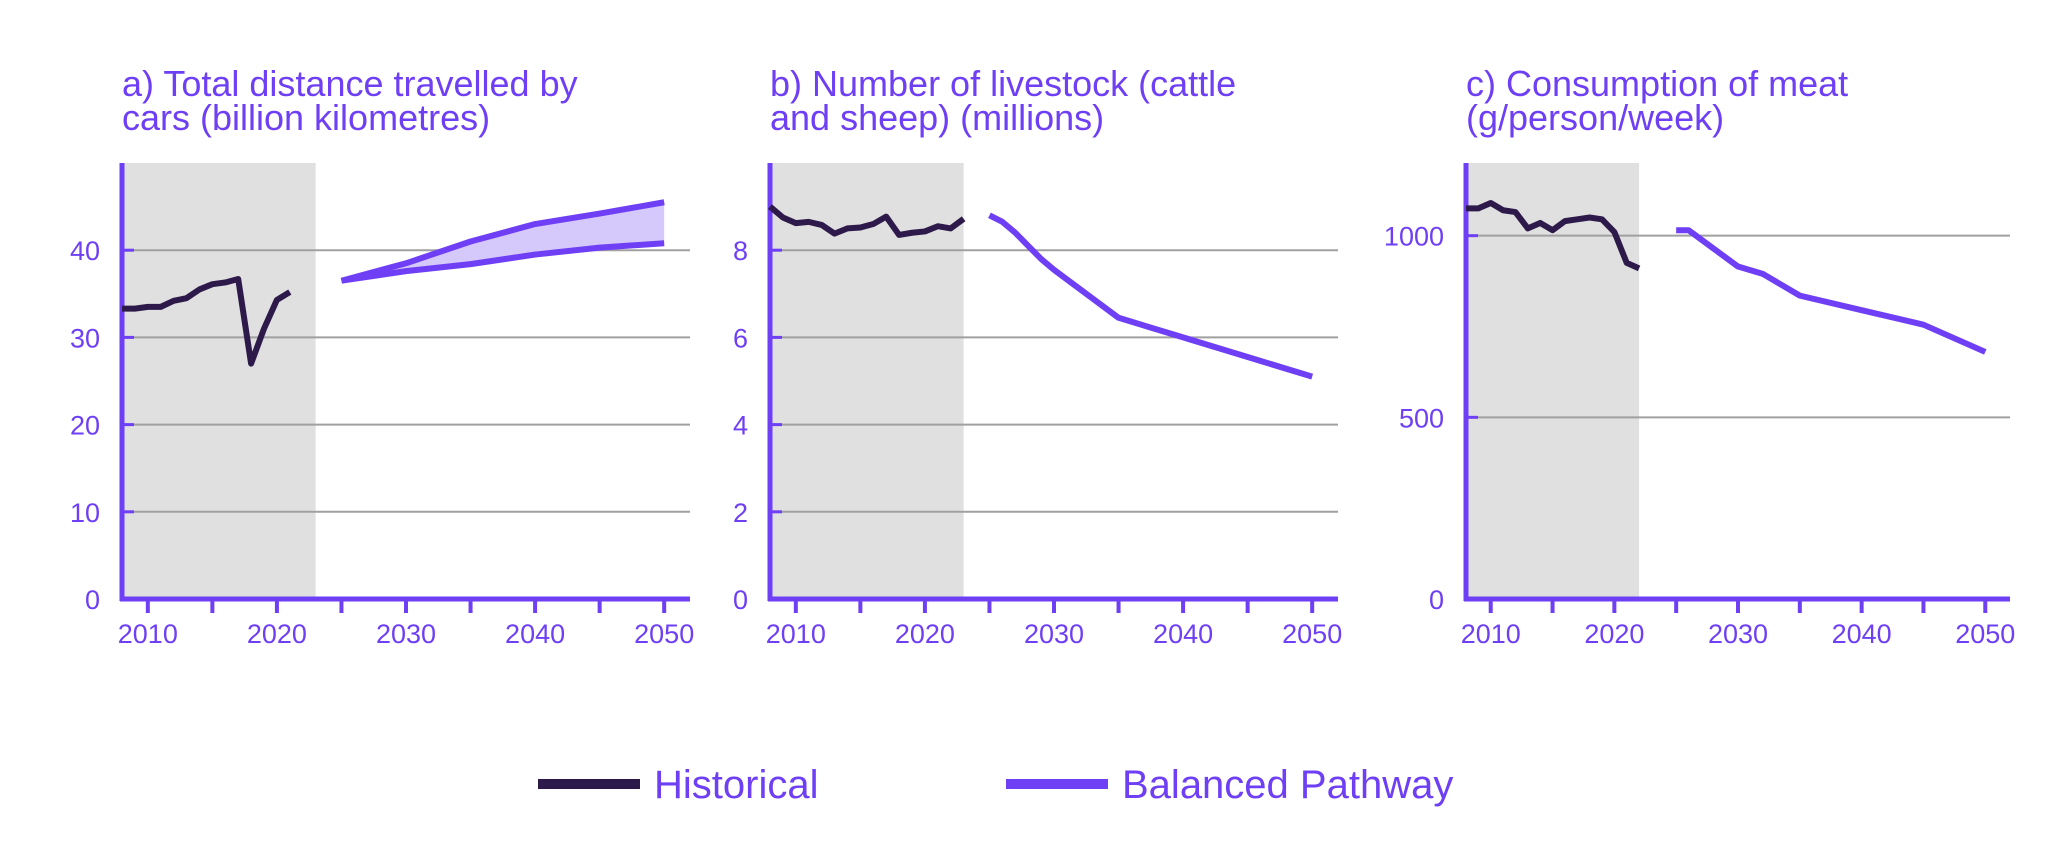 This screenshot has width=2056, height=845. Describe the element at coordinates (1287, 785) in the screenshot. I see `legend-pathway-label: Balanced Pathway` at that location.